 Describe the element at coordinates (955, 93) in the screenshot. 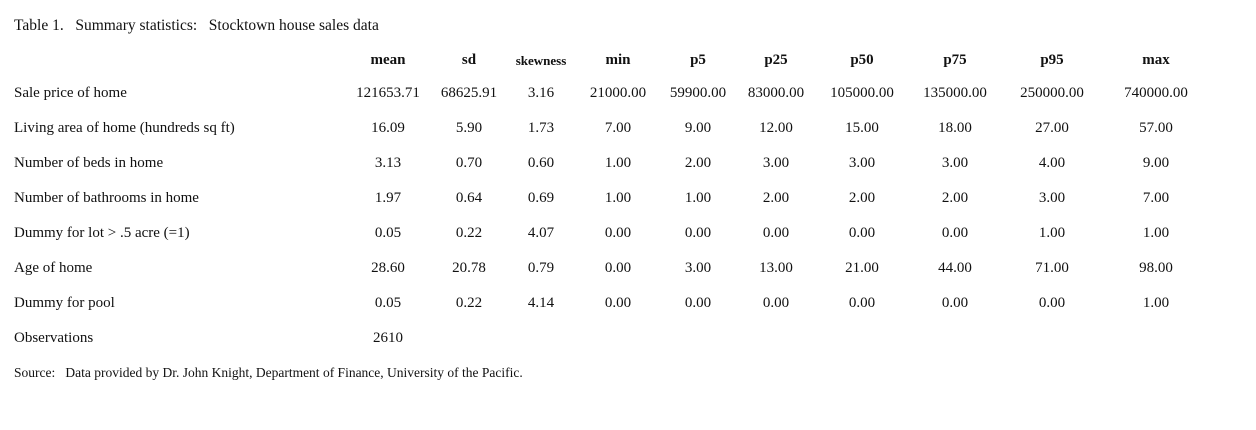

I see `cell-value: 135000.00` at that location.